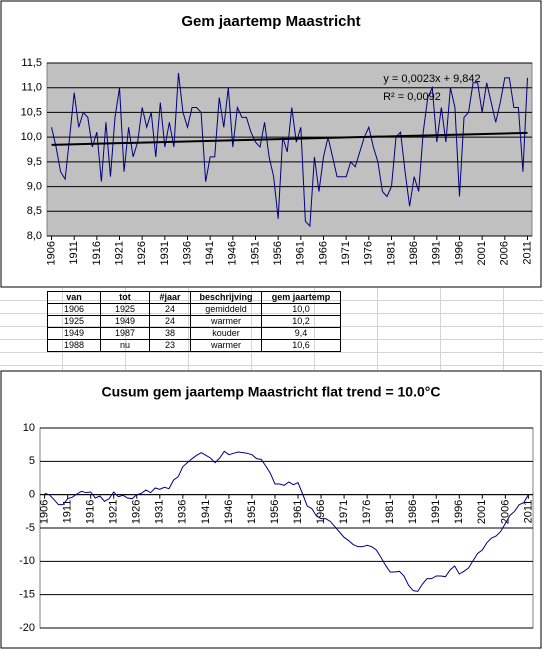 The image size is (543, 650). What do you see at coordinates (412, 97) in the screenshot?
I see `annotation: R² = 0,0092` at bounding box center [412, 97].